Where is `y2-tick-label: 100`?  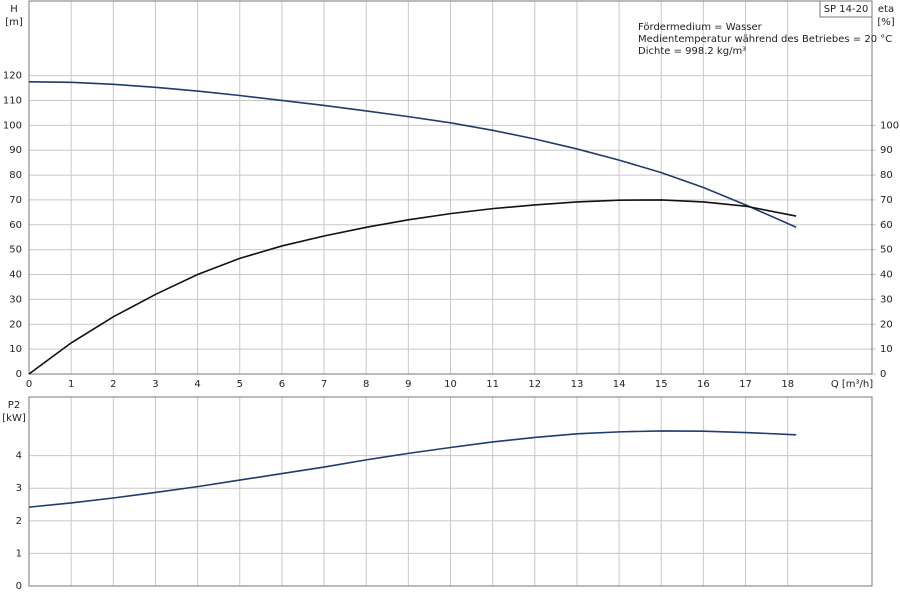
y2-tick-label: 100 is located at coordinates (889, 125).